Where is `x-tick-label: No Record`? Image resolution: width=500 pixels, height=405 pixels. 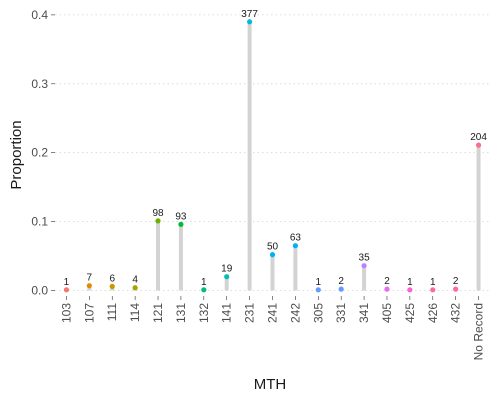
x-tick-label: No Record is located at coordinates (479, 331).